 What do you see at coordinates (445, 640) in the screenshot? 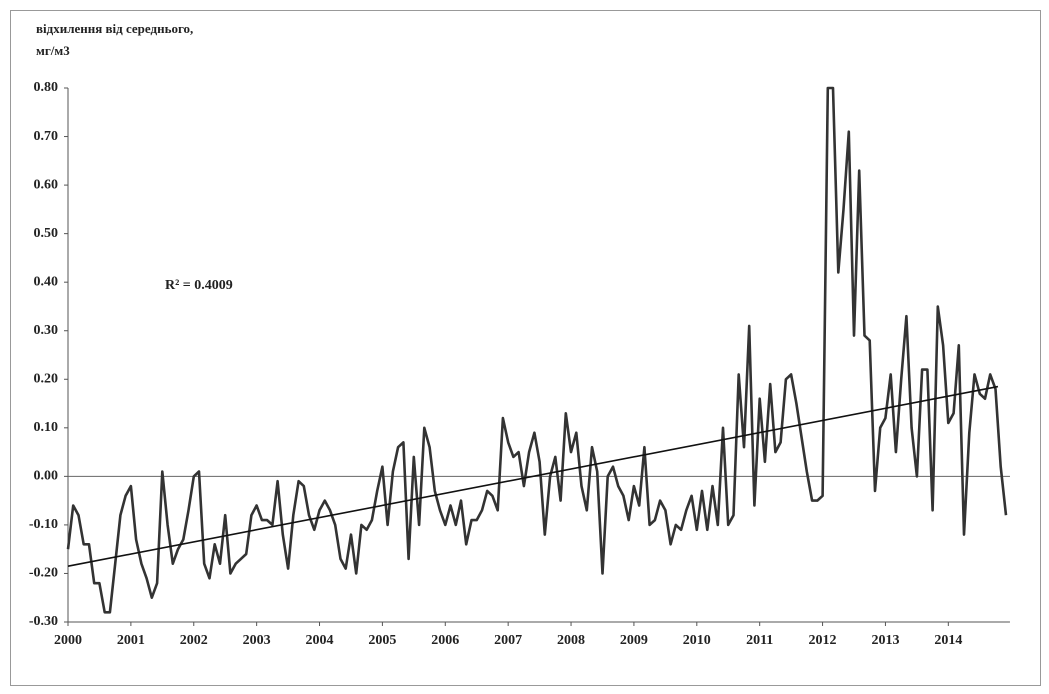
I see `x-tick-label: 2006` at bounding box center [445, 640].